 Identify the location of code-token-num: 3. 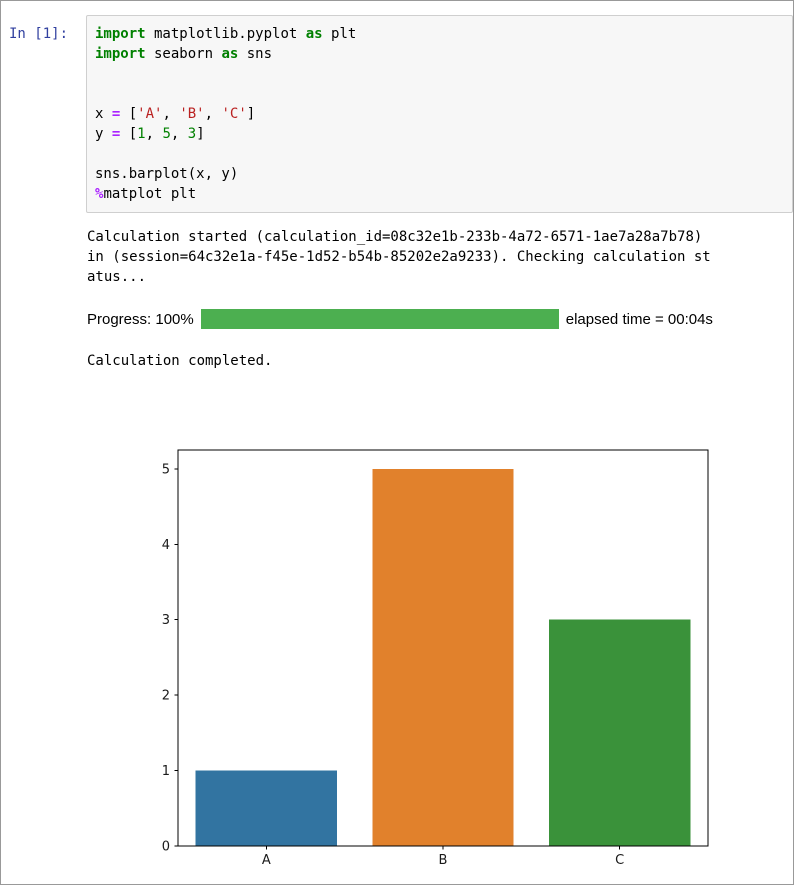
(192, 134).